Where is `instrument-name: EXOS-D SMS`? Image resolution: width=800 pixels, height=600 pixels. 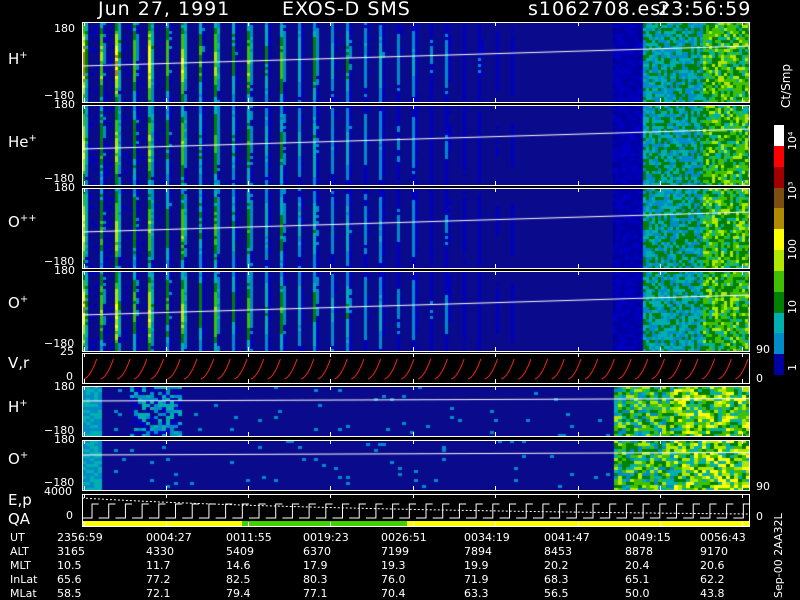
instrument-name: EXOS-D SMS is located at coordinates (346, 10).